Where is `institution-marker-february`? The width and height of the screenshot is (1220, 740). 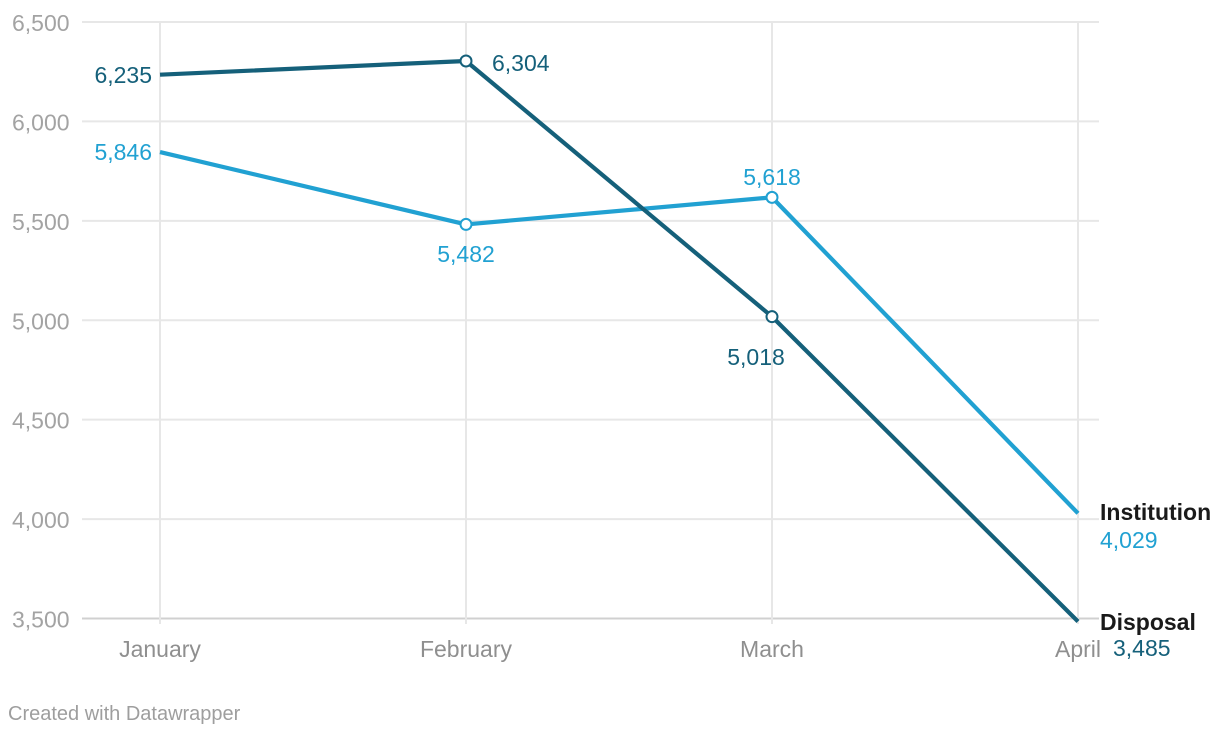
institution-marker-february is located at coordinates (466, 224).